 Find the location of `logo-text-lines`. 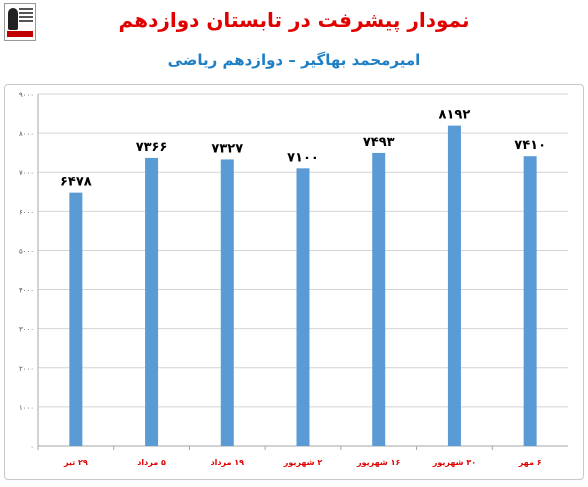

logo-text-lines is located at coordinates (26, 9).